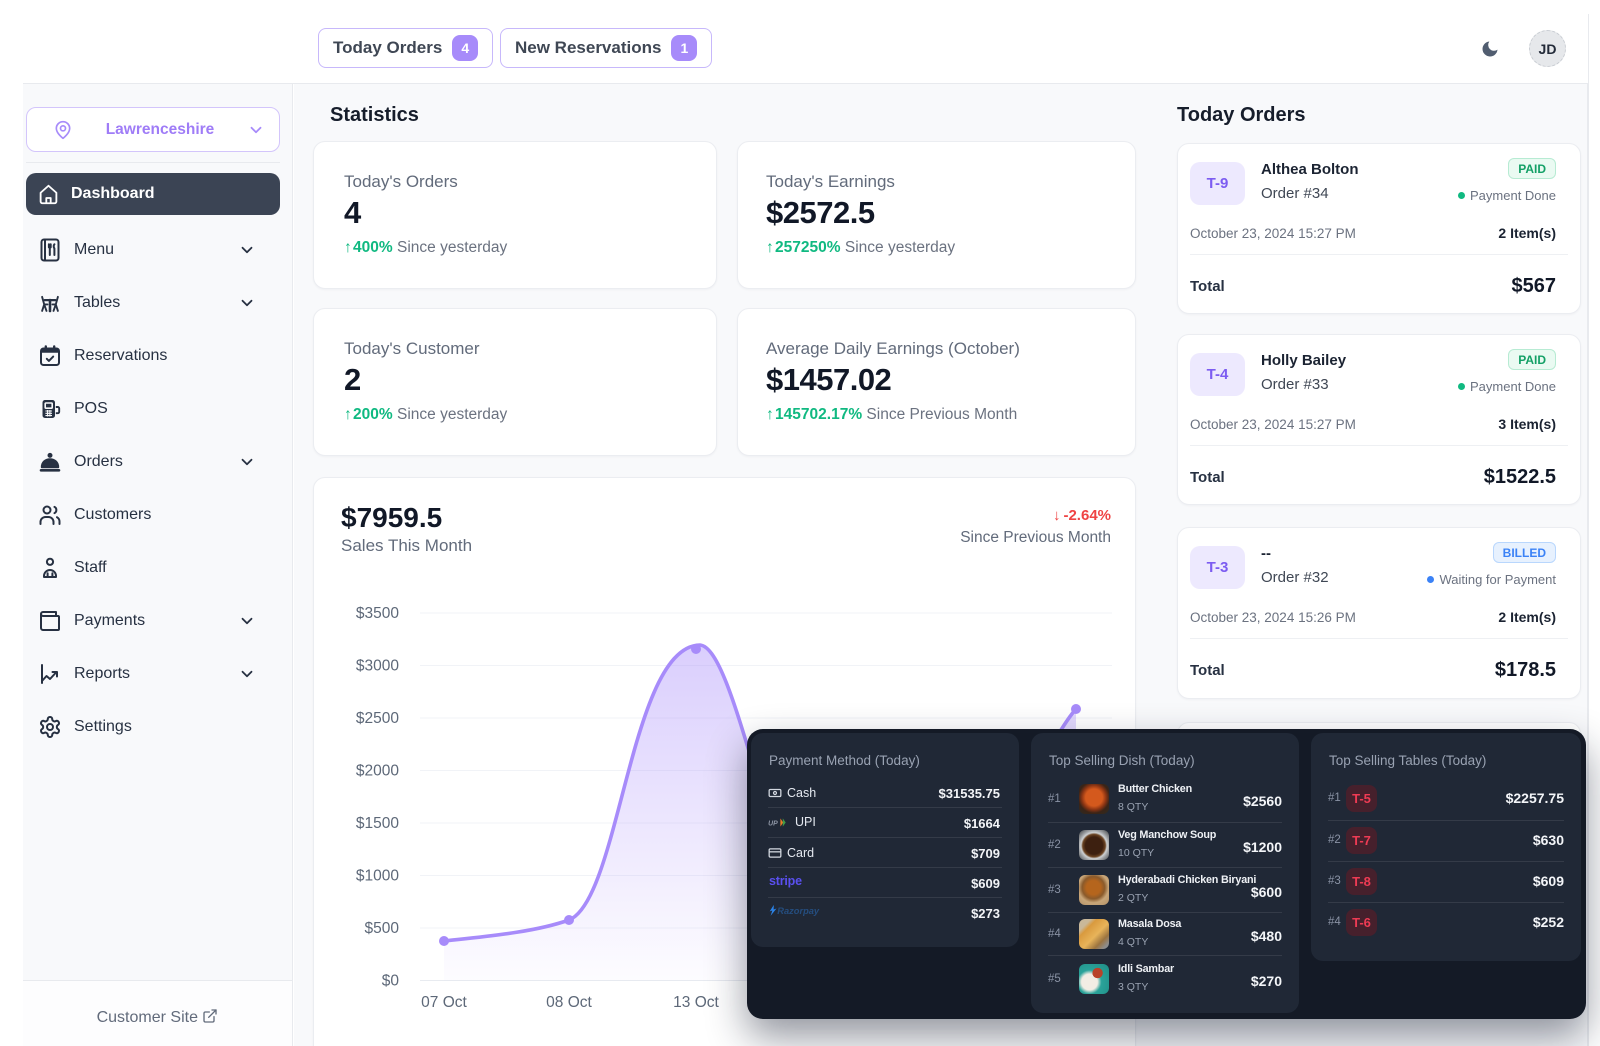 The width and height of the screenshot is (1600, 1046). I want to click on svg-text: $2500, so click(377, 718).